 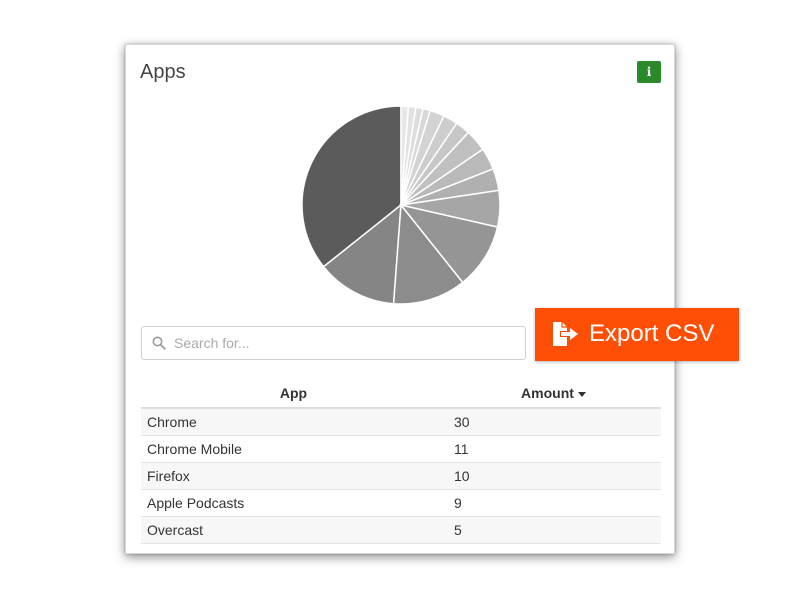 What do you see at coordinates (293, 476) in the screenshot?
I see `app-cell: Firefox` at bounding box center [293, 476].